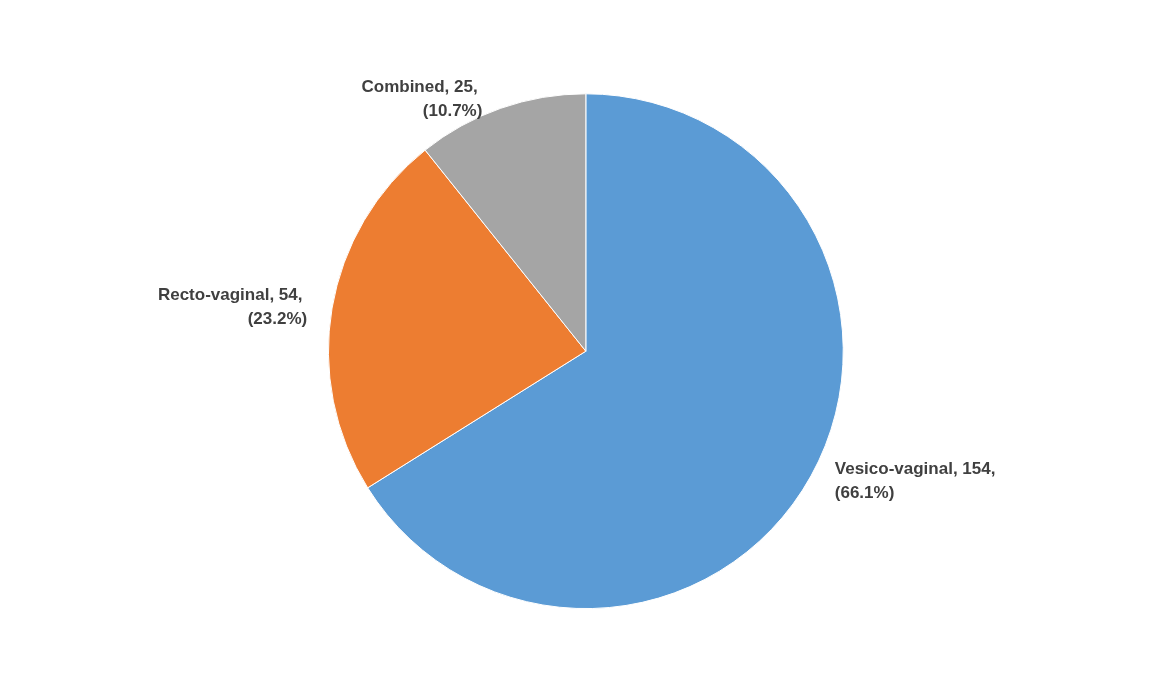 This screenshot has width=1149, height=678. What do you see at coordinates (917, 481) in the screenshot?
I see `slice-label: Vesico-vaginal, 154, (66.1%)` at bounding box center [917, 481].